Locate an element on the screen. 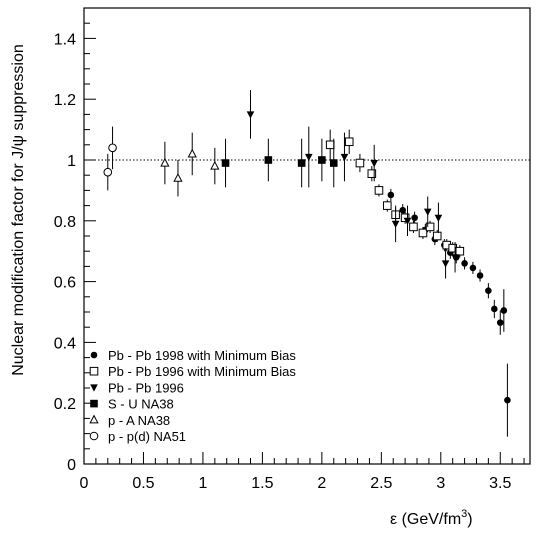  x-tick-label: 1 is located at coordinates (202, 483).